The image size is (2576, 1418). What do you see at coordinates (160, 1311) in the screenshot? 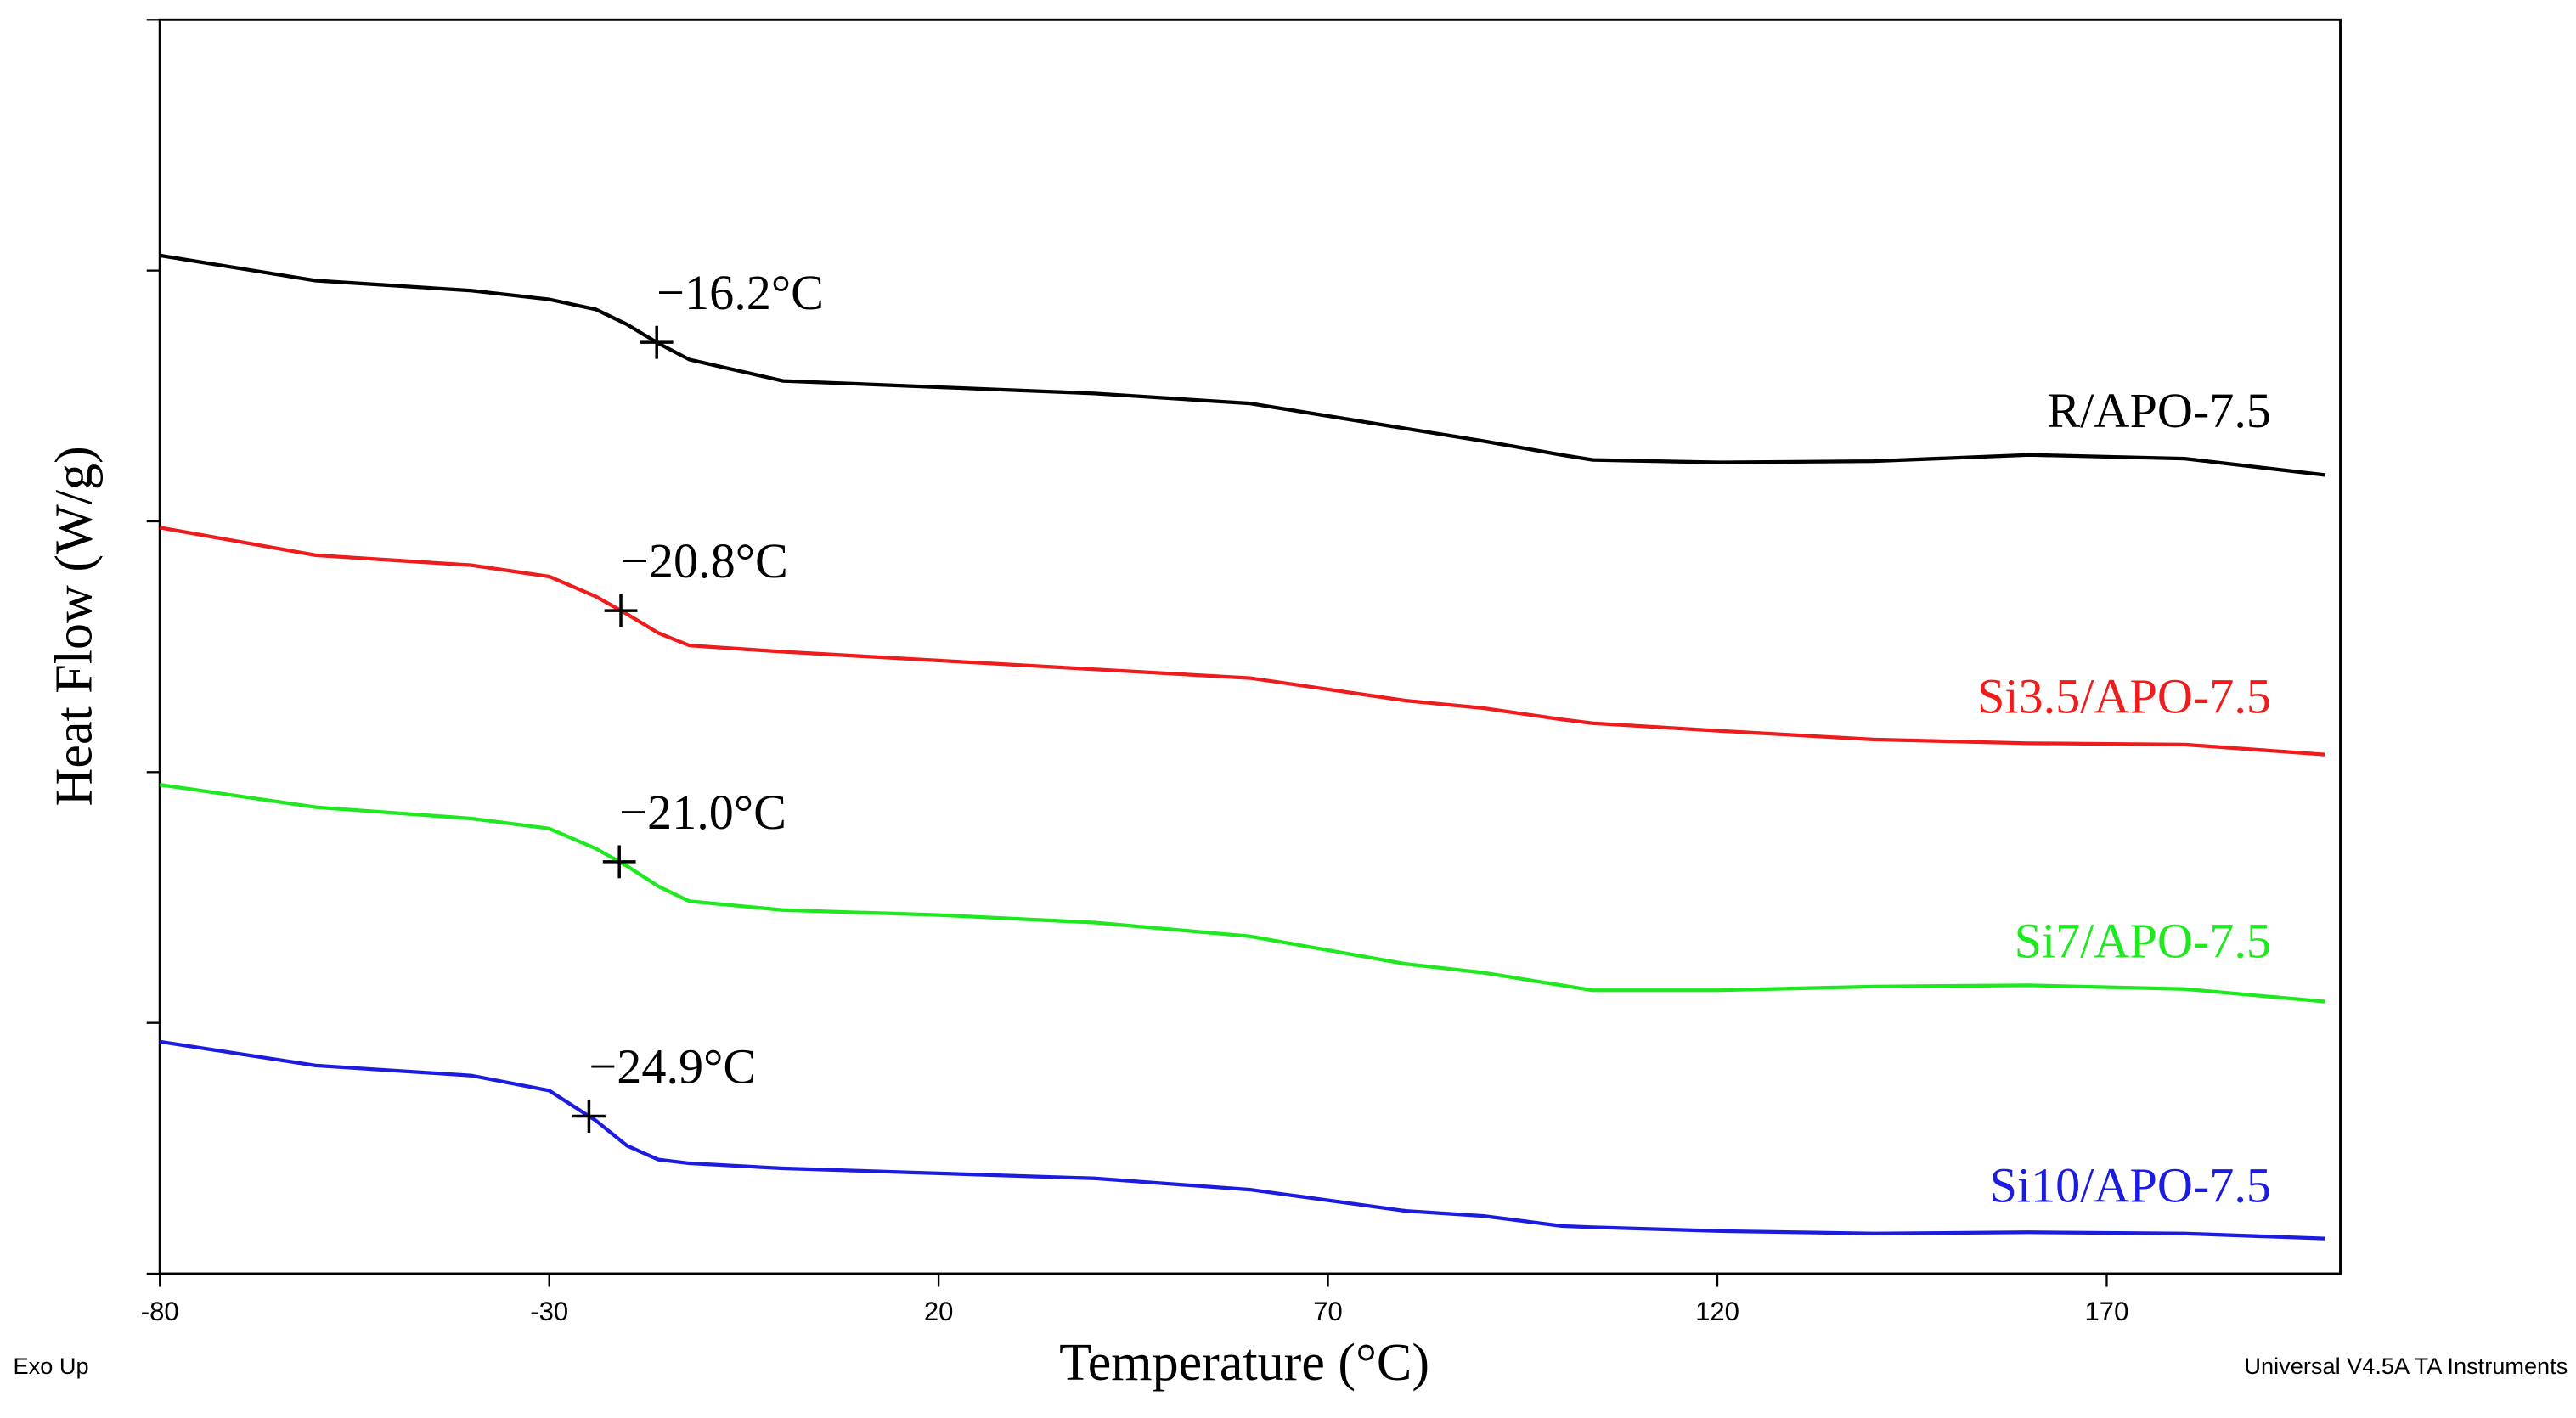
I see `x-tick-label: -80` at bounding box center [160, 1311].